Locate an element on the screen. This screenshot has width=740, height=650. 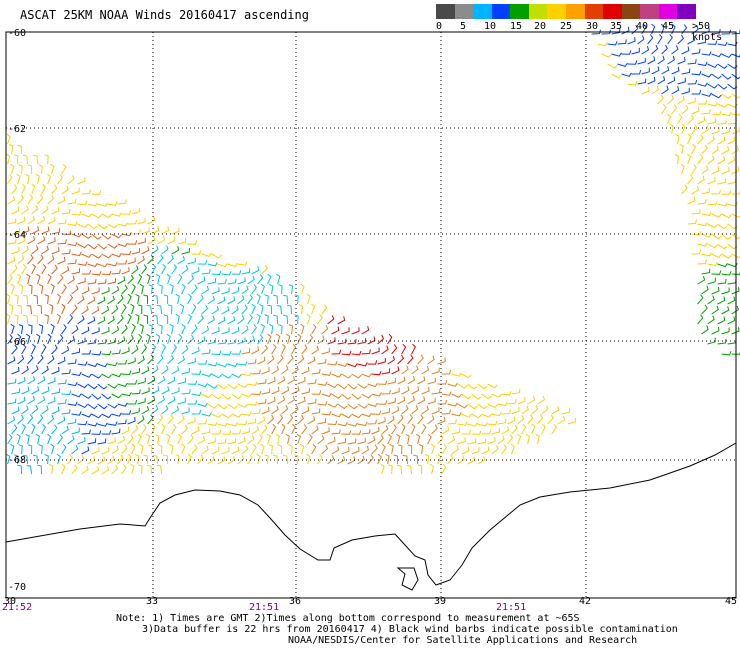
legend-label: 15 is located at coordinates (516, 26).